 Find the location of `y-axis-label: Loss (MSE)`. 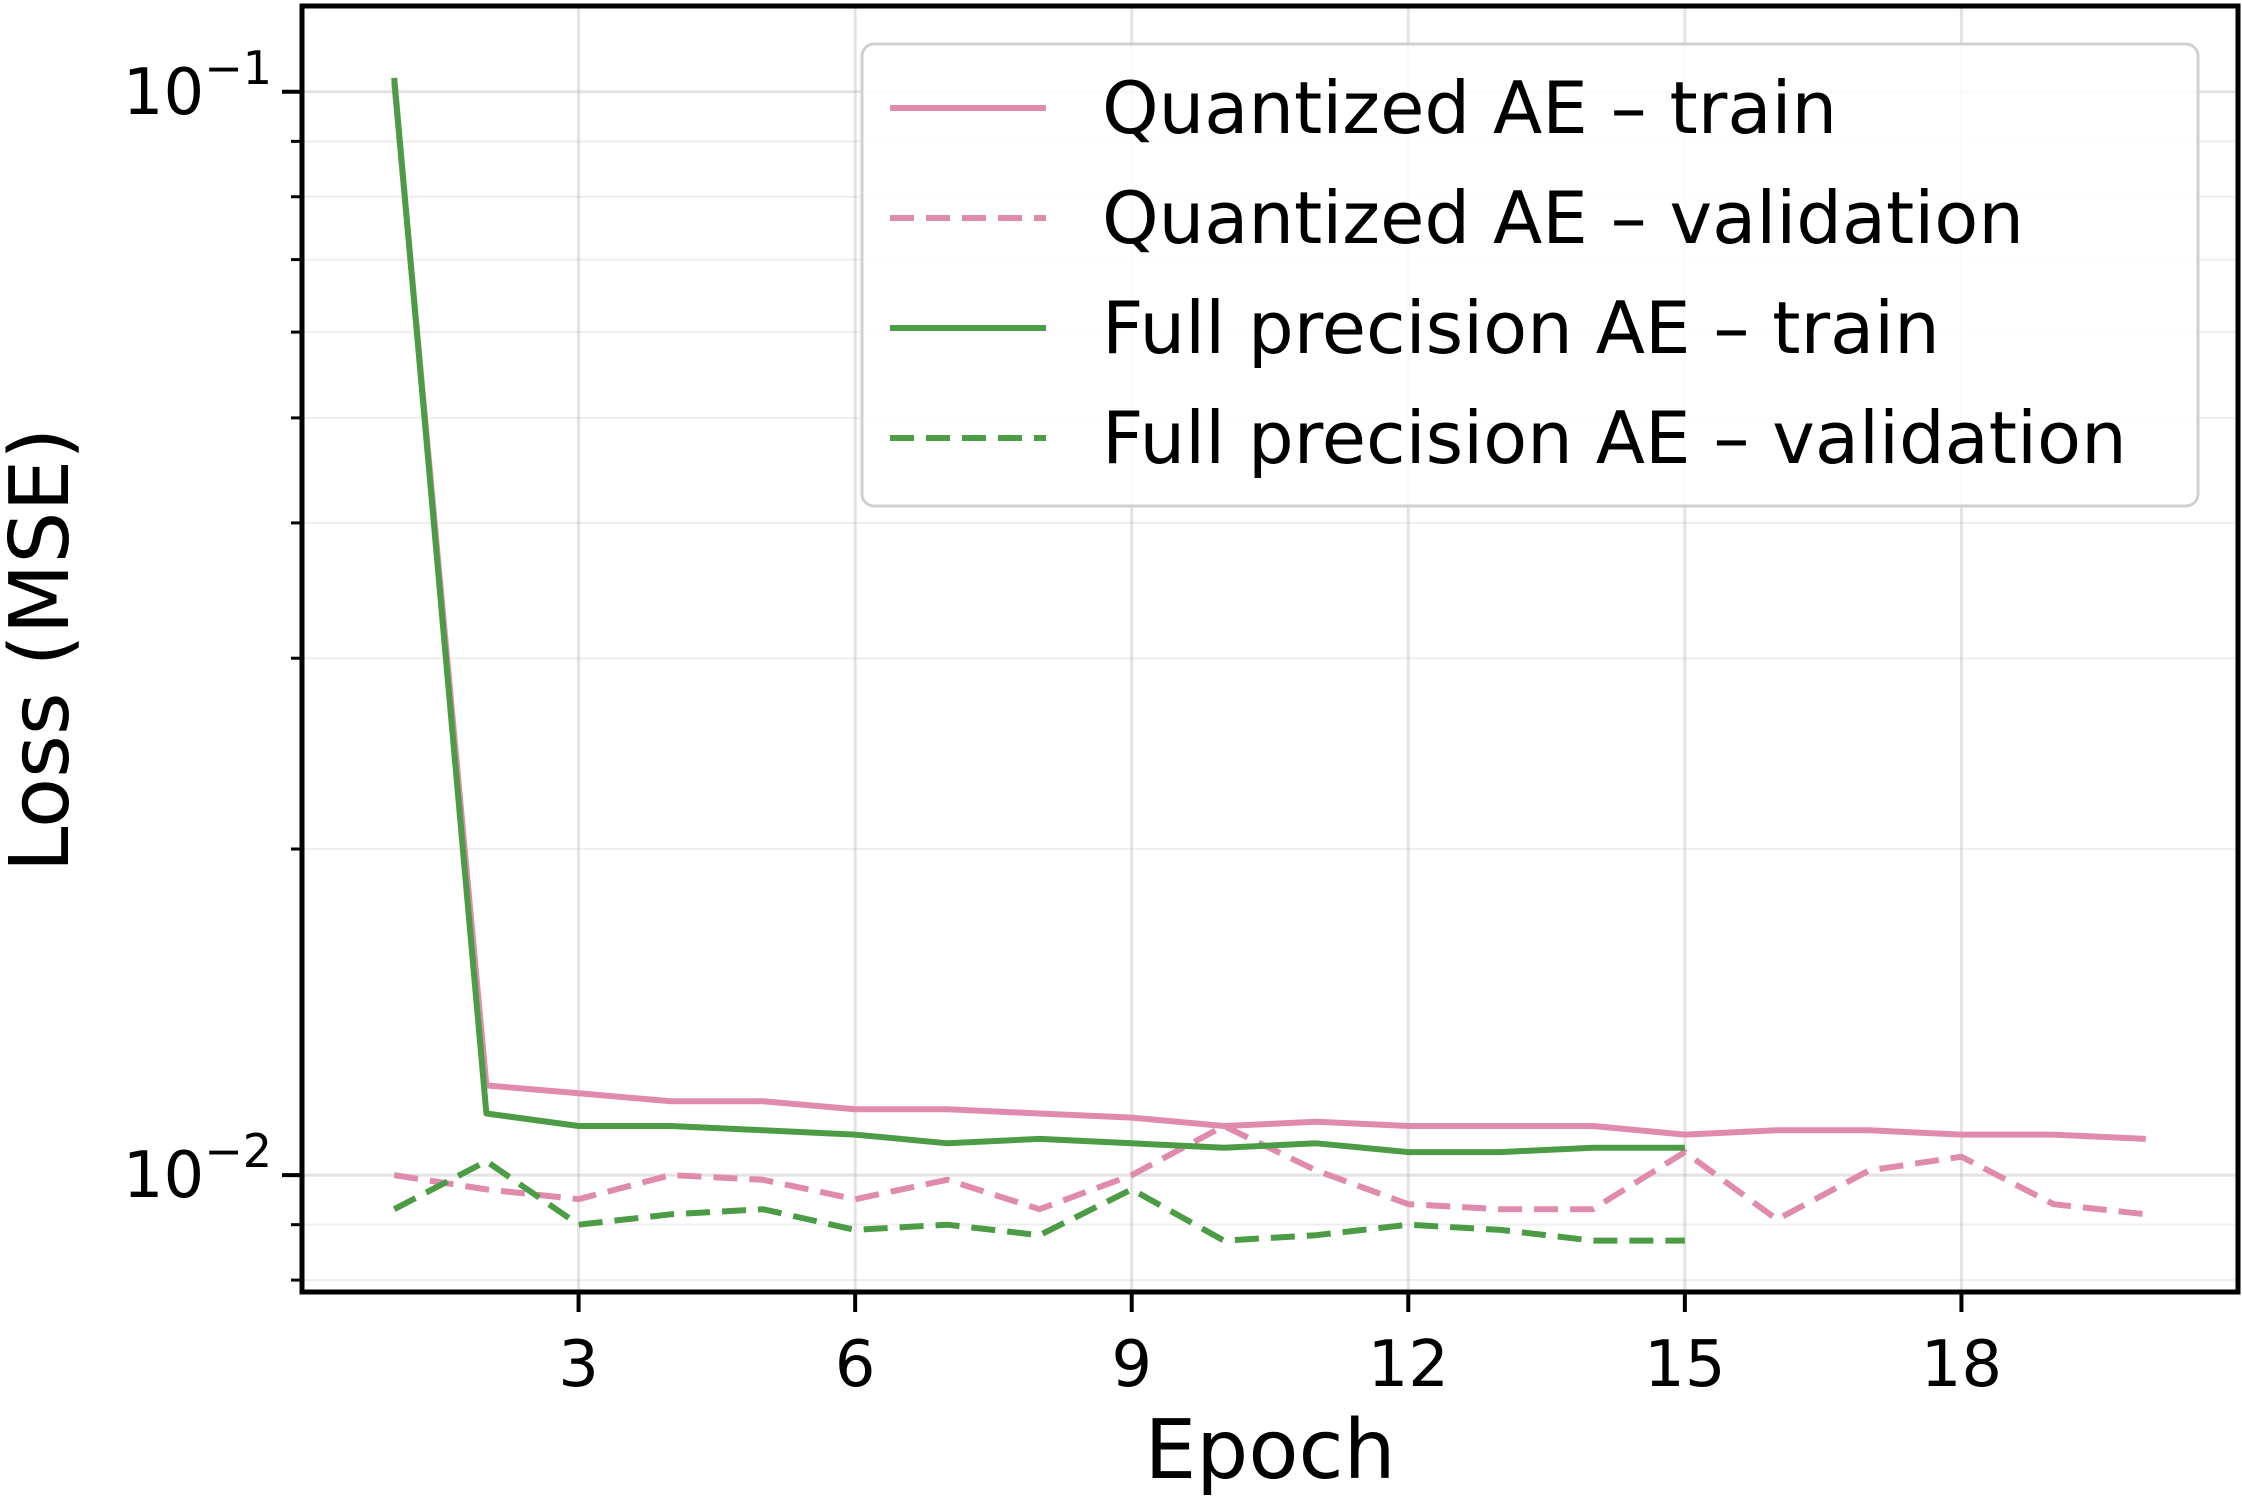

y-axis-label: Loss (MSE) is located at coordinates (44, 650).